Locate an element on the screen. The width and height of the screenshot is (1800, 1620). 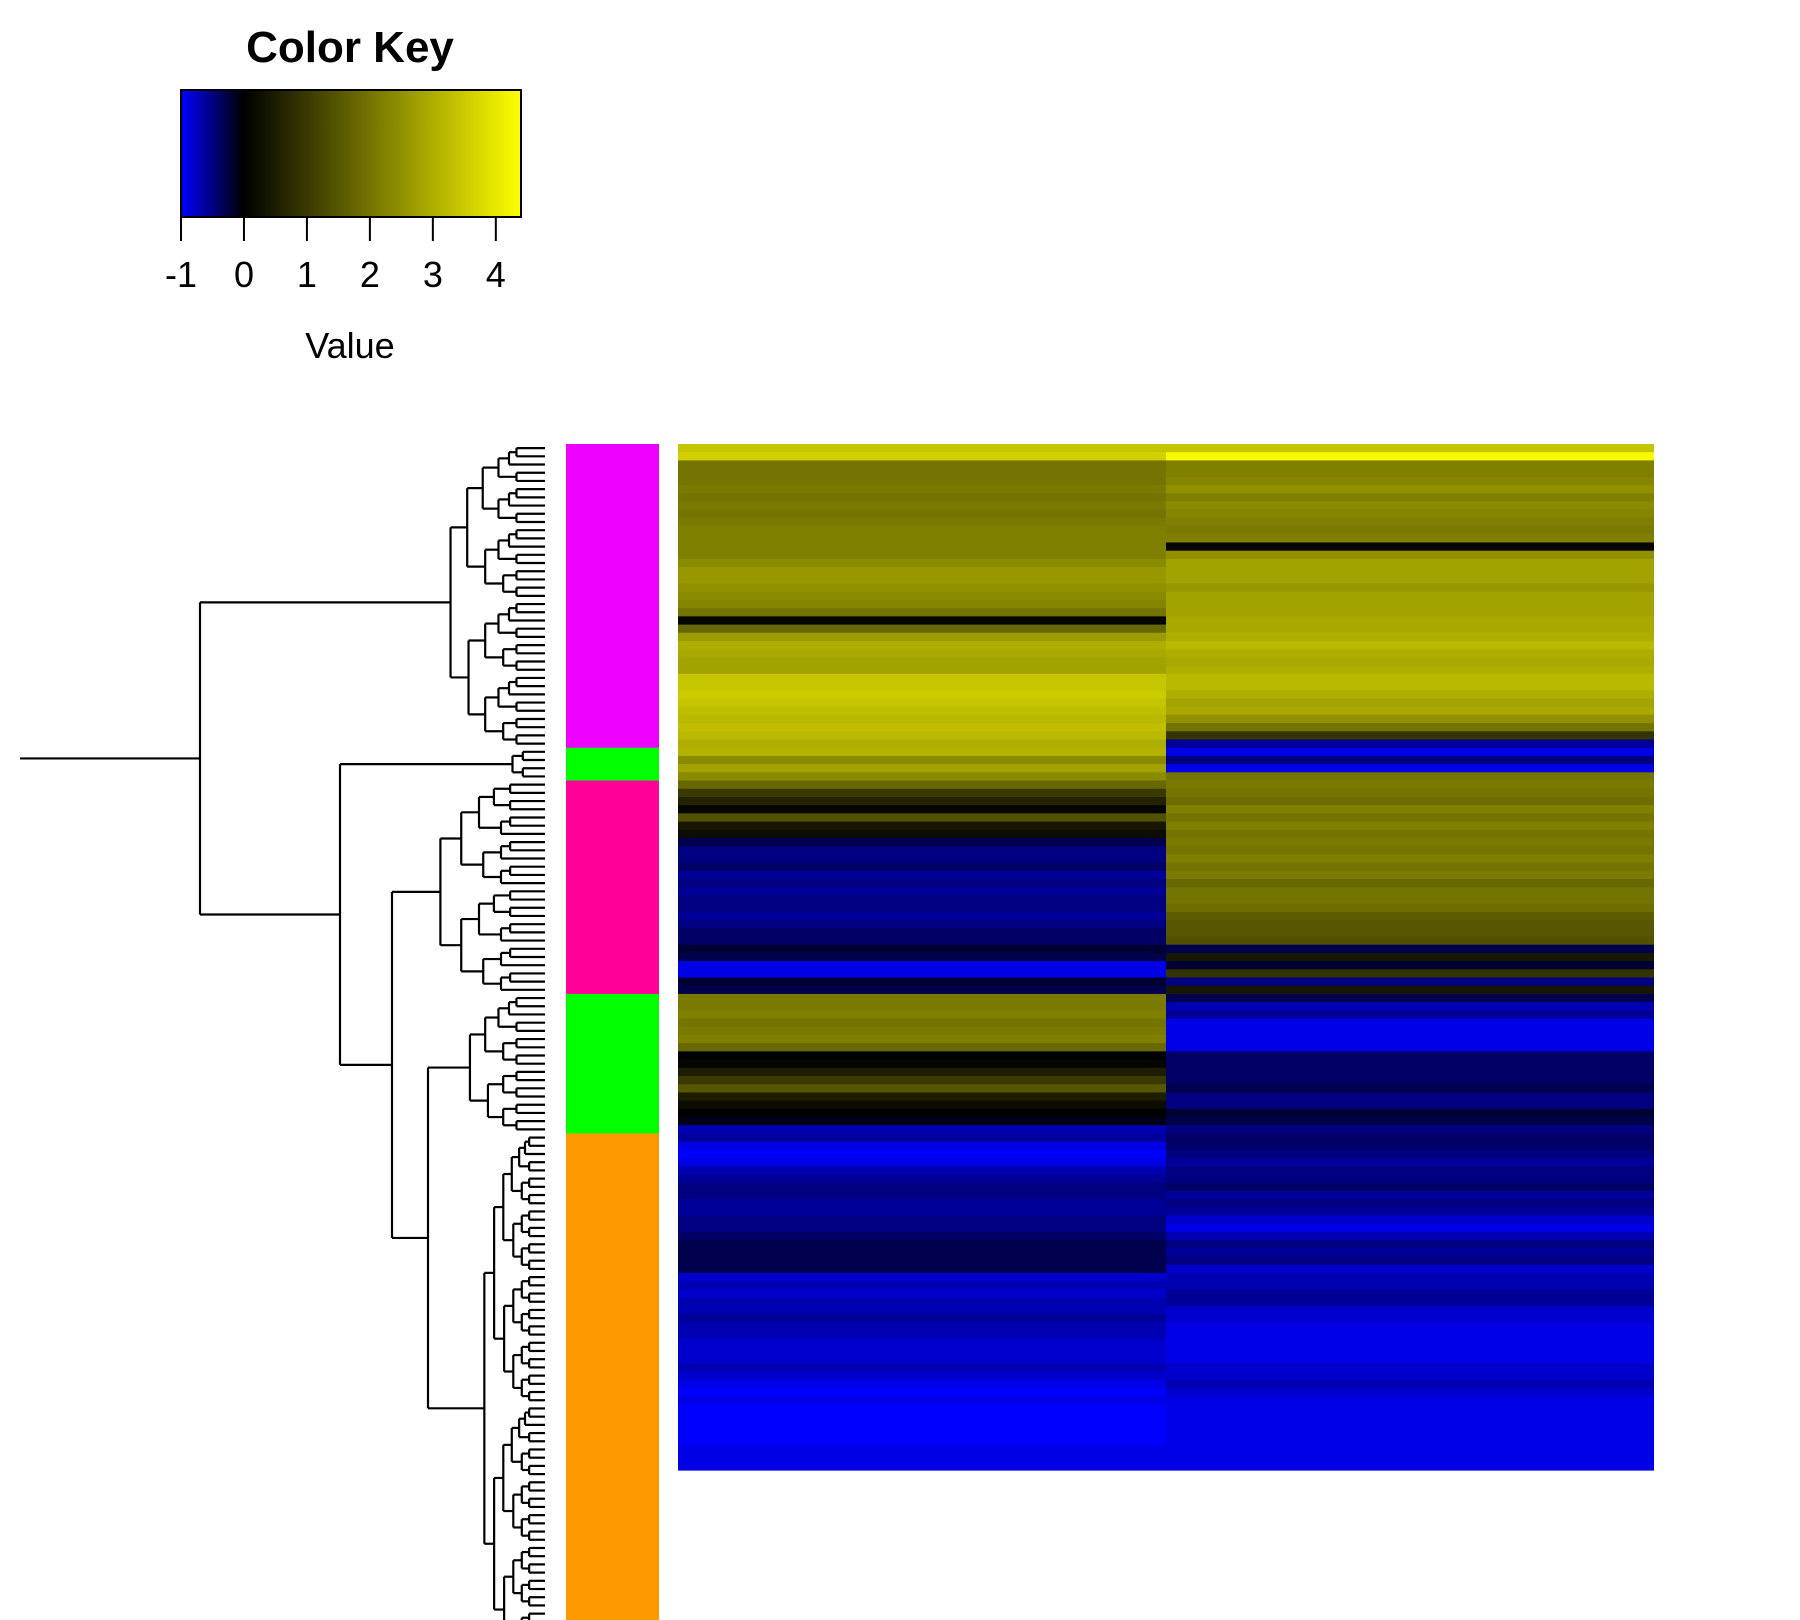
color-key-bar is located at coordinates (351, 153).